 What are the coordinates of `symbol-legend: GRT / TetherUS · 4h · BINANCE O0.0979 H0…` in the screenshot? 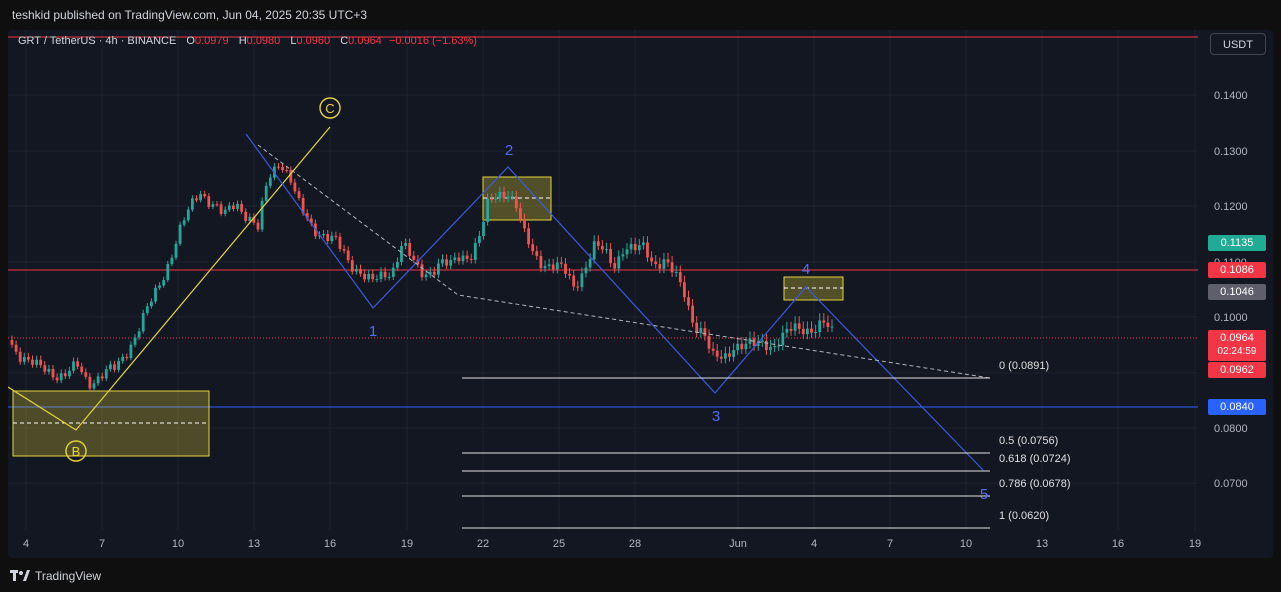 It's located at (247, 41).